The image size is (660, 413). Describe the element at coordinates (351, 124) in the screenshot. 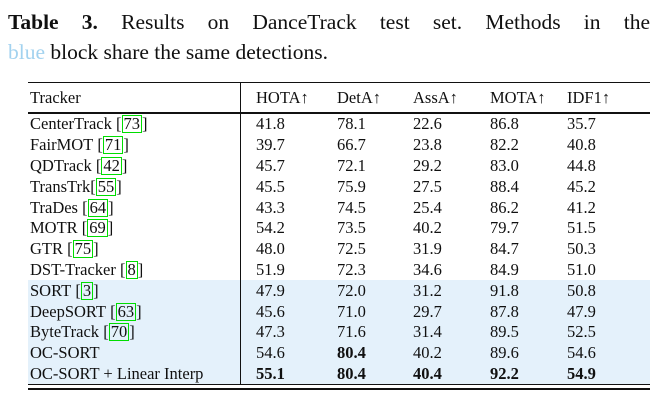

I see `metric-value: 78.1` at that location.